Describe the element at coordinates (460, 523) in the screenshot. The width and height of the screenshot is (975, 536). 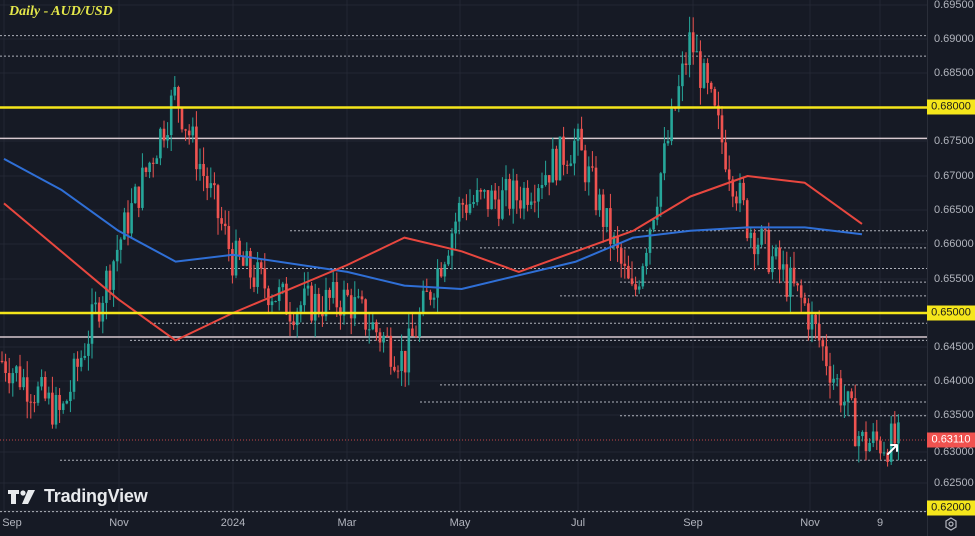
I see `time-tick-label: May` at that location.